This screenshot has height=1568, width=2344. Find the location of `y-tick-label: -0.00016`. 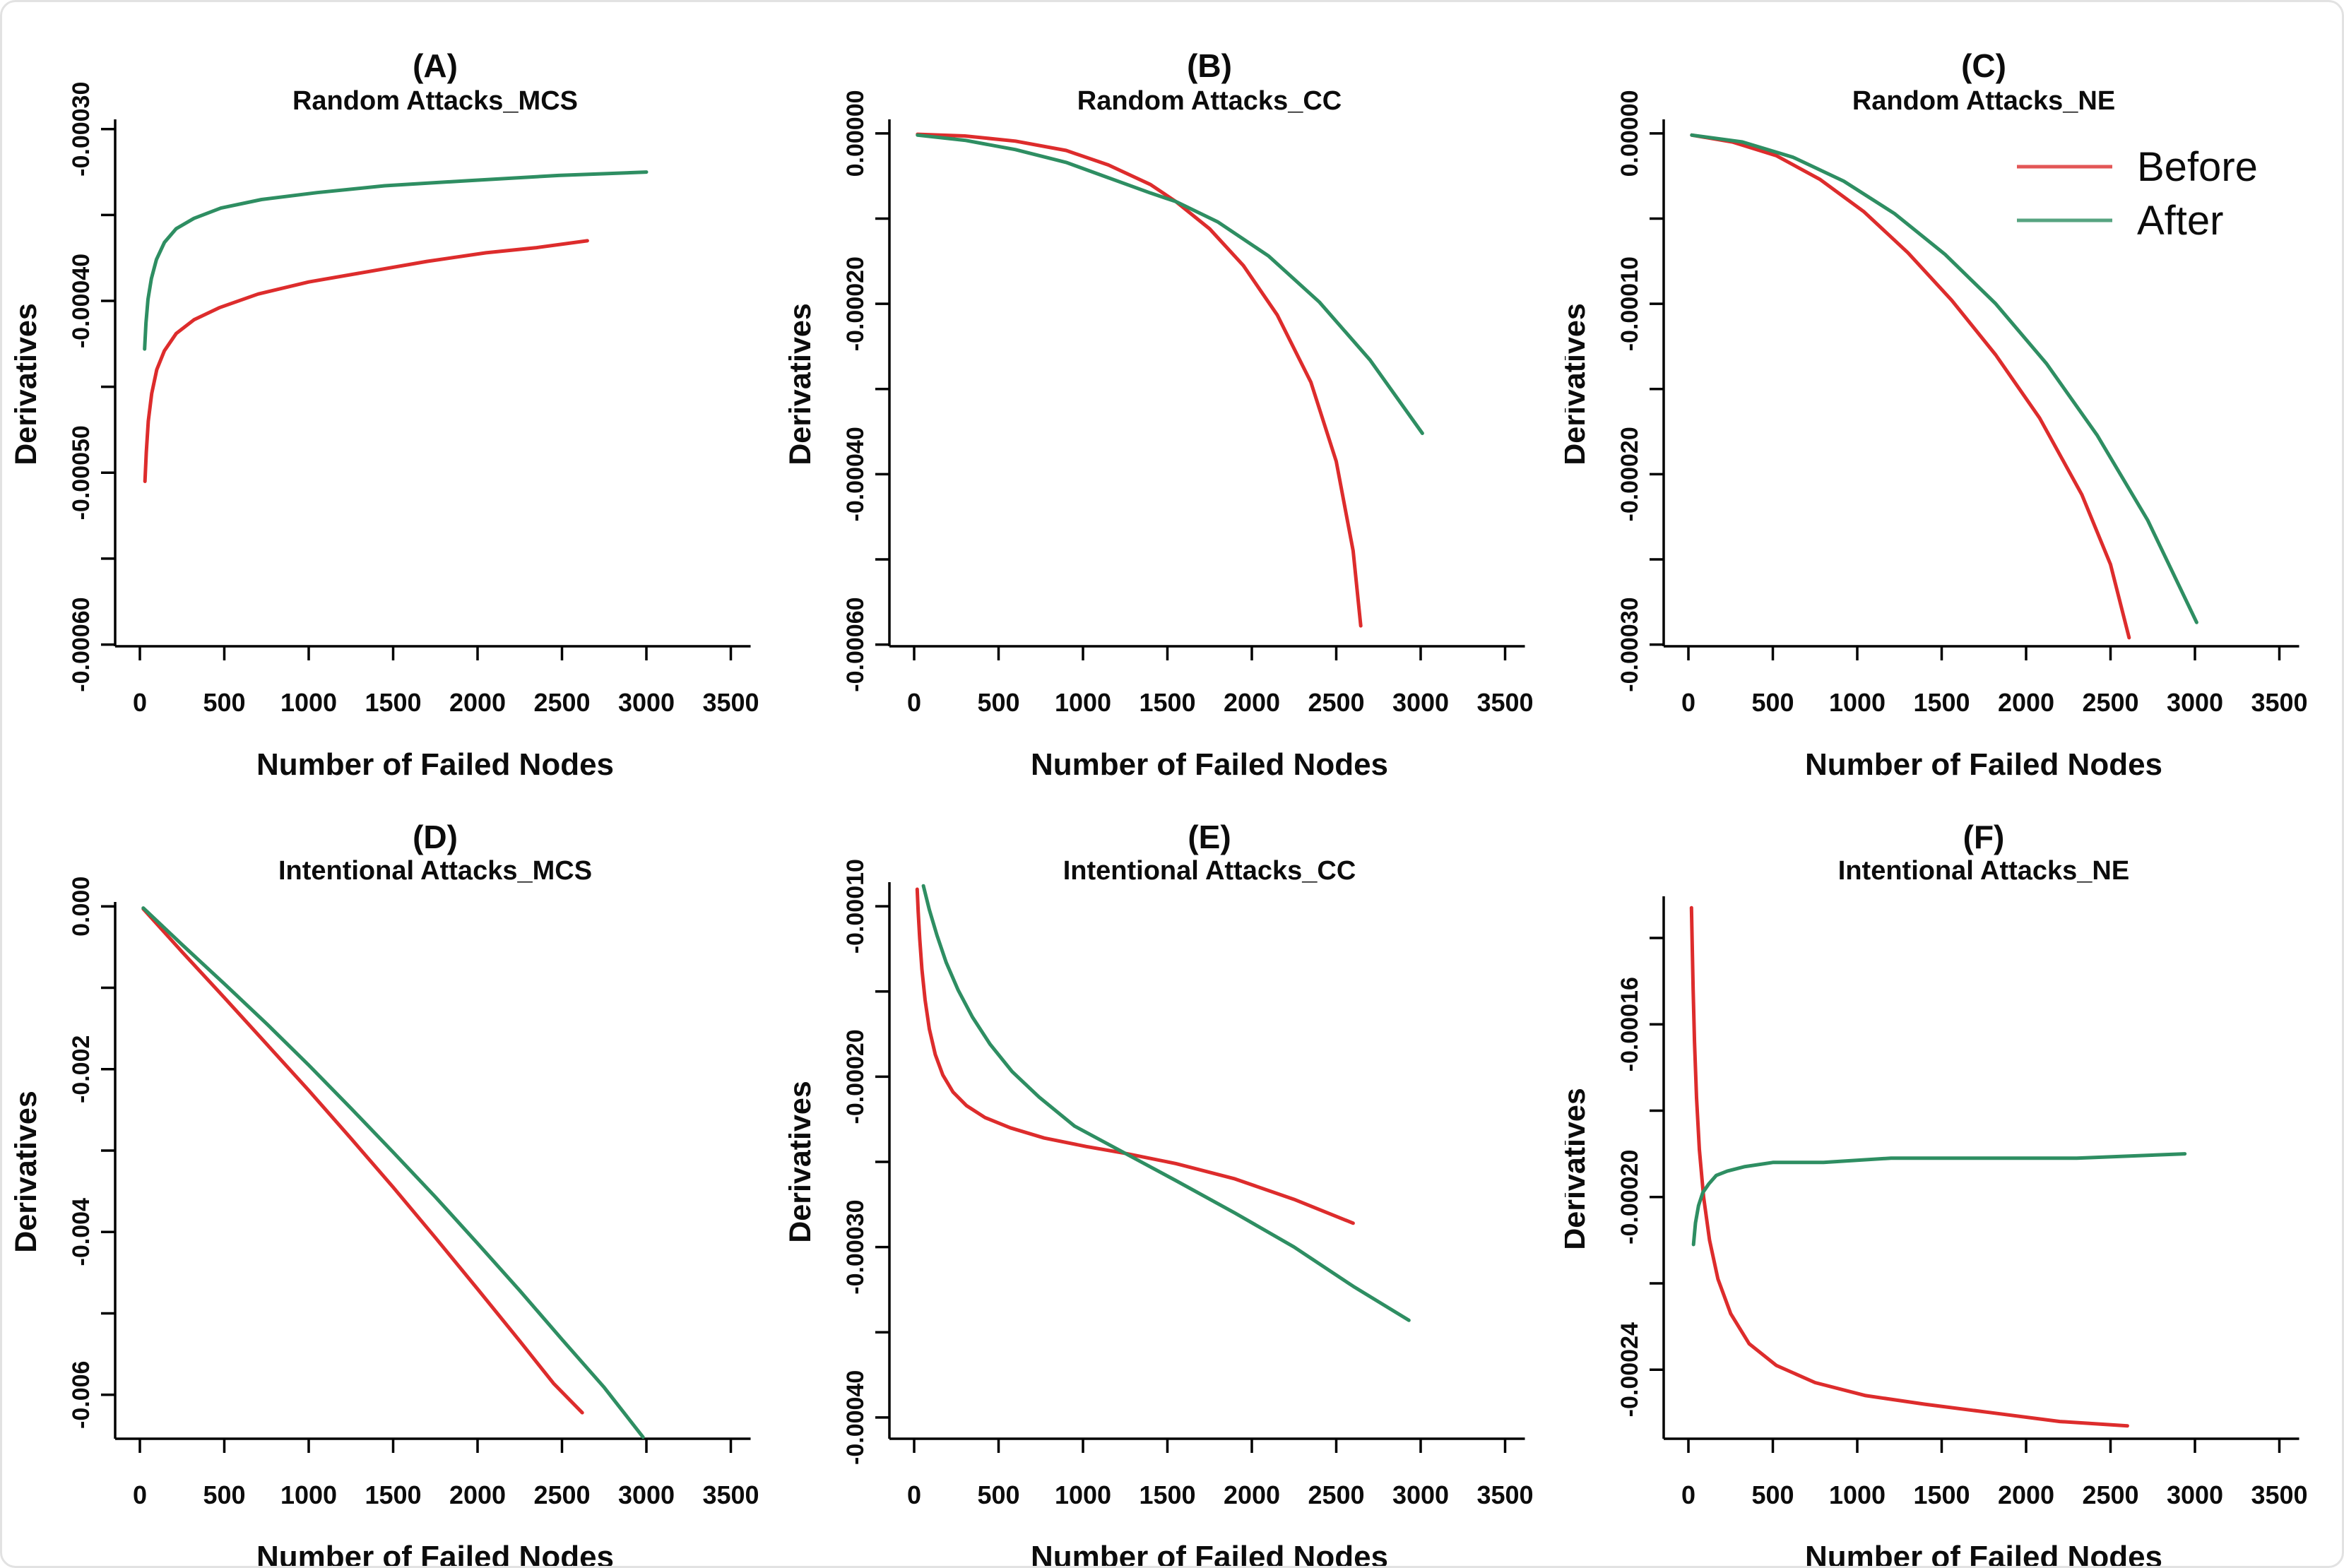

y-tick-label: -0.00016 is located at coordinates (1629, 1024).